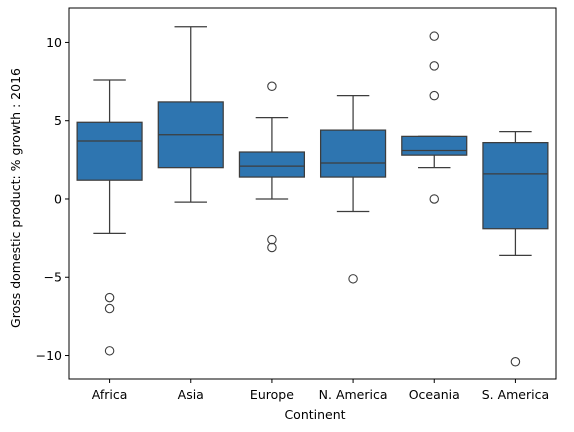 Image resolution: width=574 pixels, height=432 pixels. I want to click on outlier-point-n-america, so click(353, 279).